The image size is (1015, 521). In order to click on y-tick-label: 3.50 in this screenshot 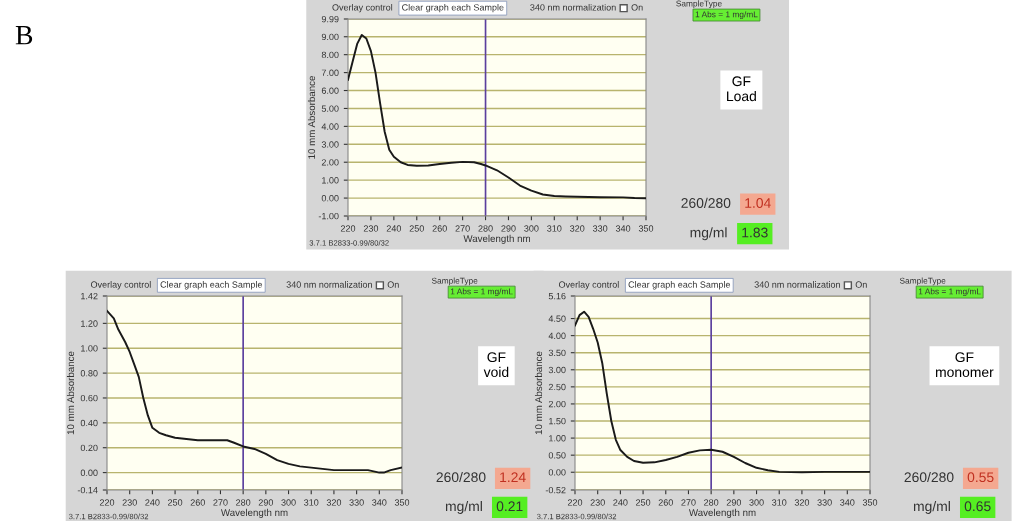, I will do `click(557, 353)`.